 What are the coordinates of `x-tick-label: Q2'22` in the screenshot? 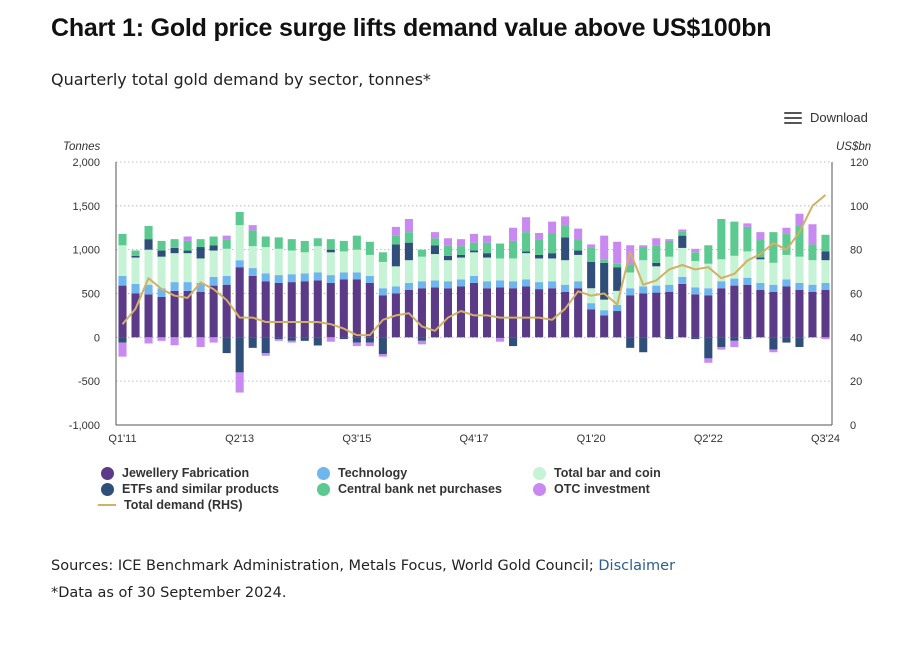 It's located at (708, 439).